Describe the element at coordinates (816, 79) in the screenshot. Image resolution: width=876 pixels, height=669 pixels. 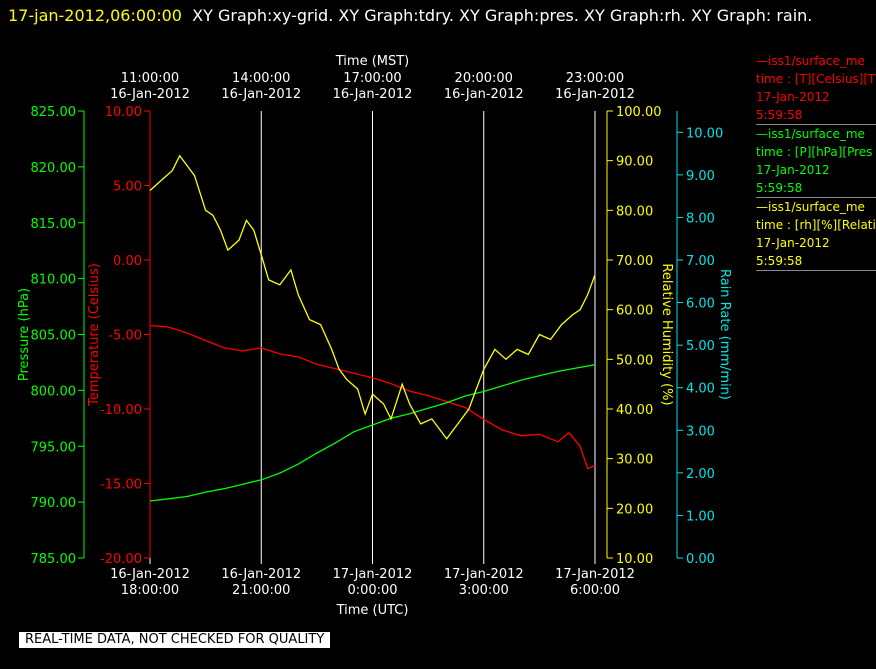
I see `legend-desc: time : [T][Celsius][T` at that location.